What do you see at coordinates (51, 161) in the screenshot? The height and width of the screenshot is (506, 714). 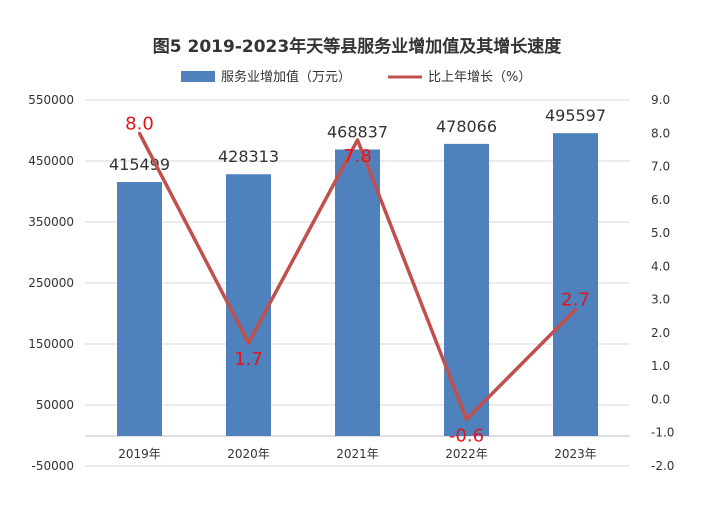 I see `y-left-tick-label: 450000` at bounding box center [51, 161].